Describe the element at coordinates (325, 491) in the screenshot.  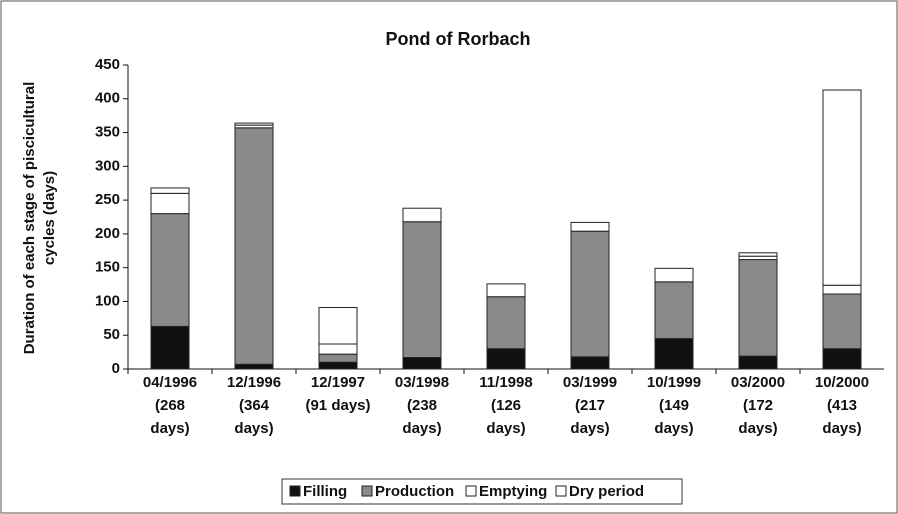
I see `legend-label: Filling` at that location.